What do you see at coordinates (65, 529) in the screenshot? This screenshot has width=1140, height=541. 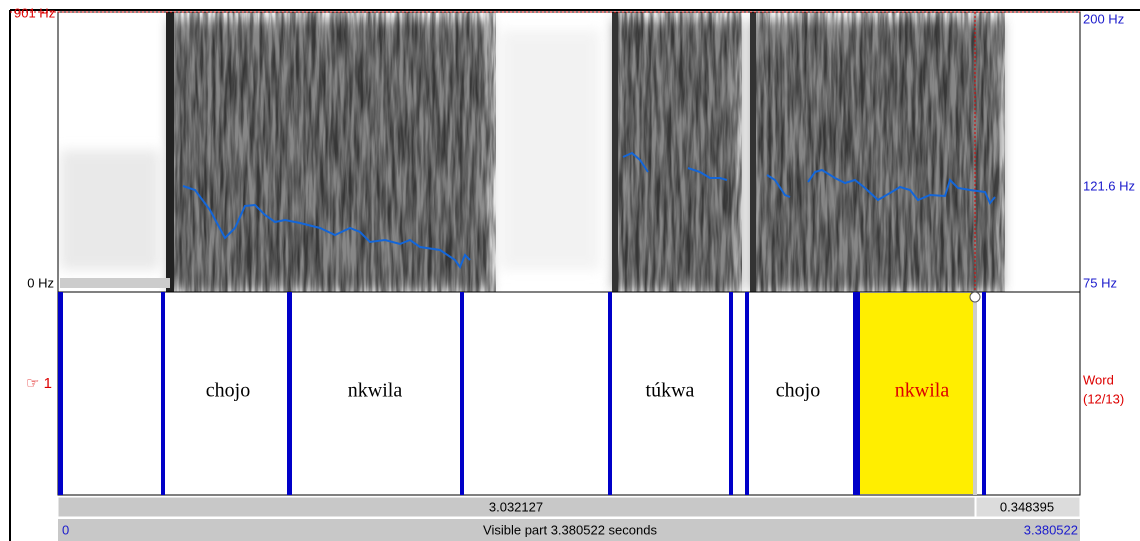 I see `visible-start: 0` at bounding box center [65, 529].